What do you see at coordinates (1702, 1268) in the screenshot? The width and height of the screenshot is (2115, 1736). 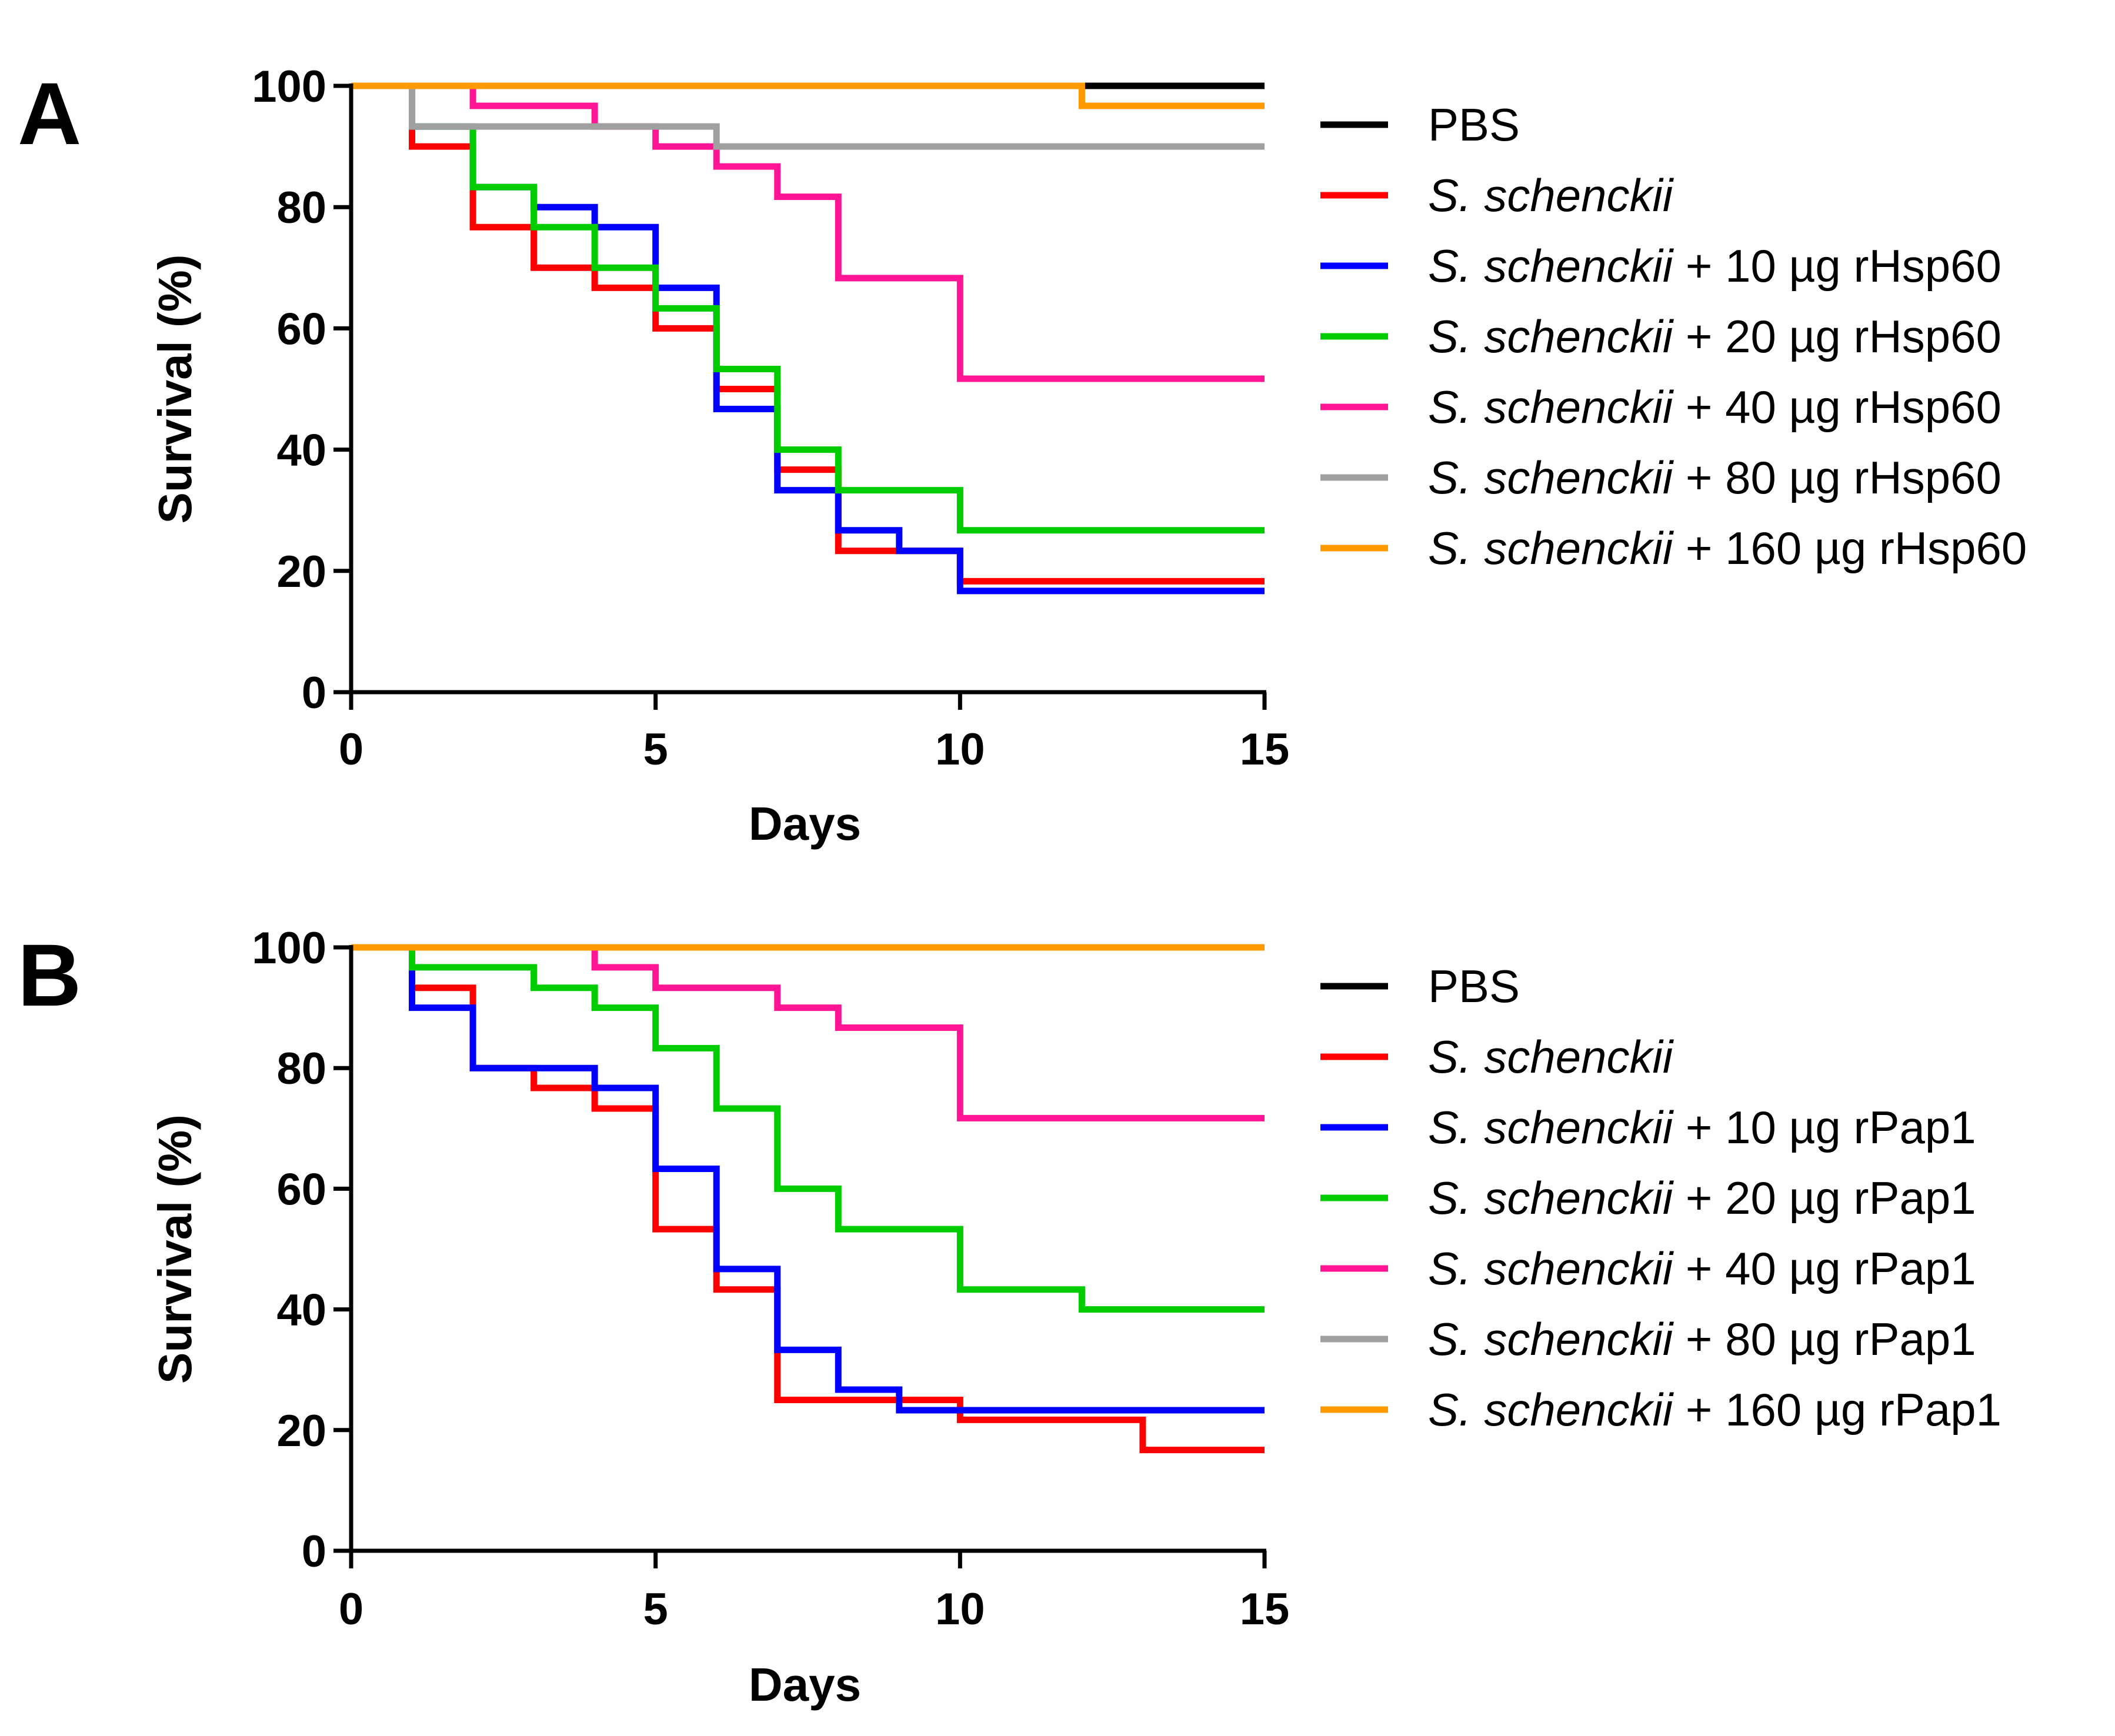 I see `legend-label: S. schenckii + 40 µg rPap1` at bounding box center [1702, 1268].